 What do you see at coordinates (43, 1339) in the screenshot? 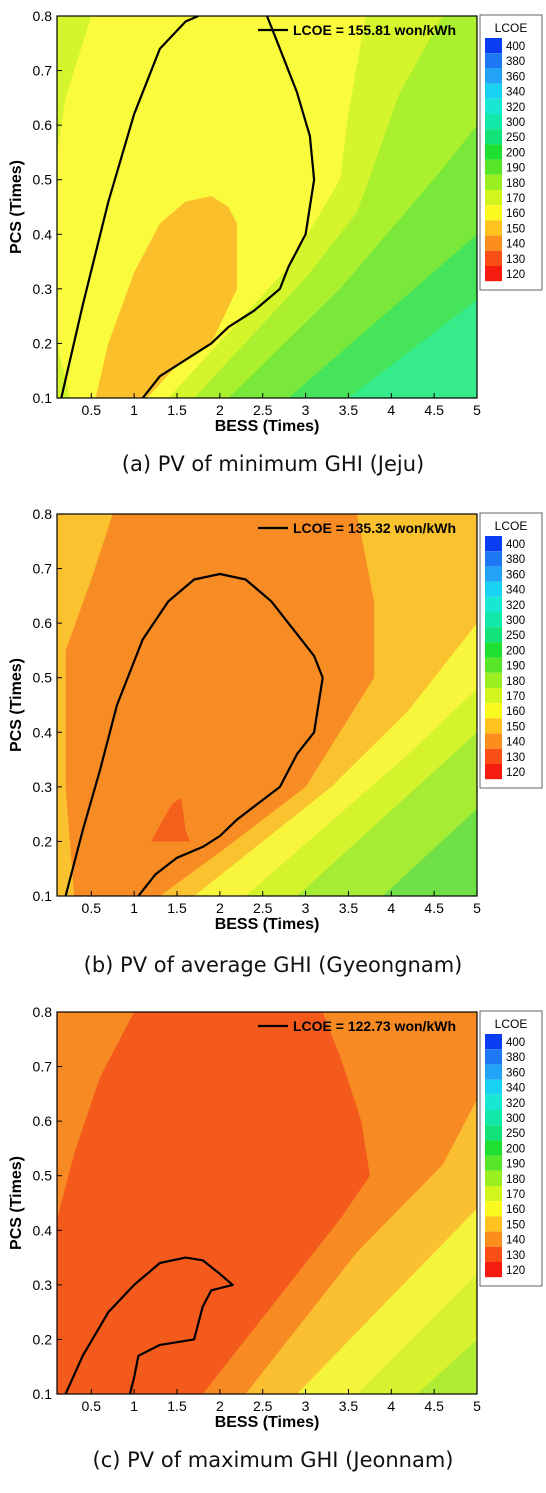
I see `y-tick-label: 0.2` at bounding box center [43, 1339].